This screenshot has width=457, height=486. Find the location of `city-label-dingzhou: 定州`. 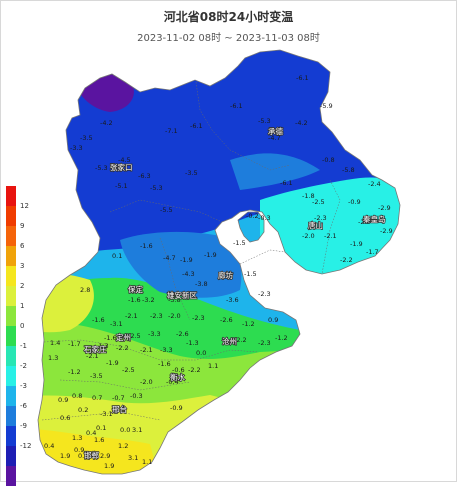

city-label-dingzhou: 定州 is located at coordinates (123, 337).